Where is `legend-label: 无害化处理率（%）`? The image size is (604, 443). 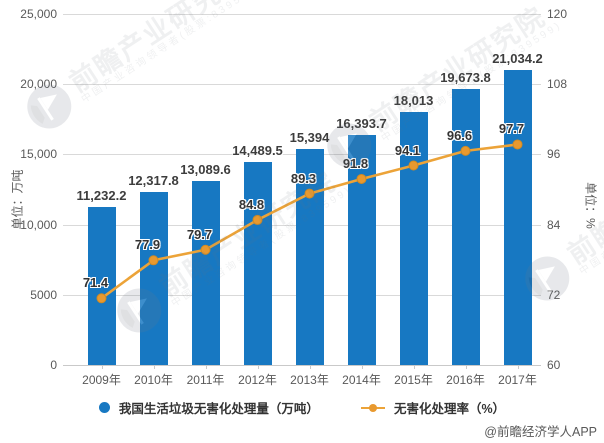 legend-label: 无害化处理率（%） is located at coordinates (449, 409).